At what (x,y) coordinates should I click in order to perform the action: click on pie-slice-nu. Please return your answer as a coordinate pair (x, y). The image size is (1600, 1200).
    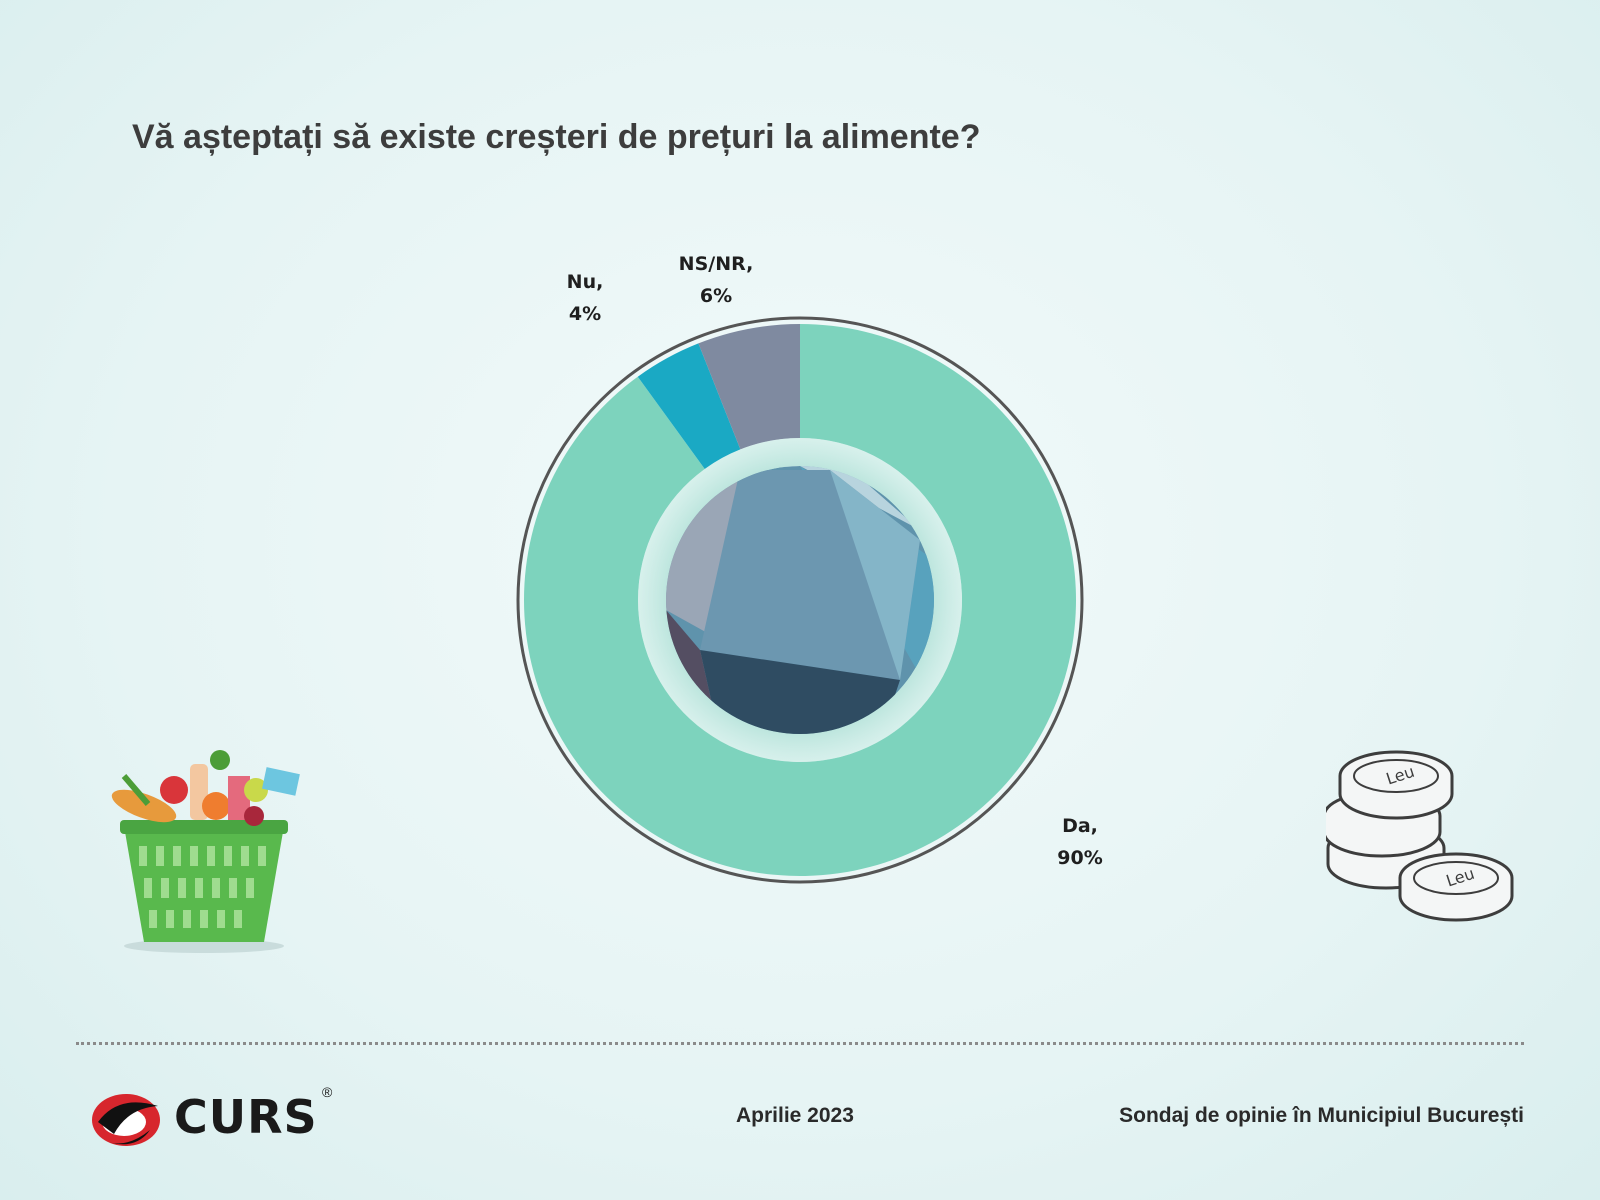
    Looking at the image, I should click on (689, 406).